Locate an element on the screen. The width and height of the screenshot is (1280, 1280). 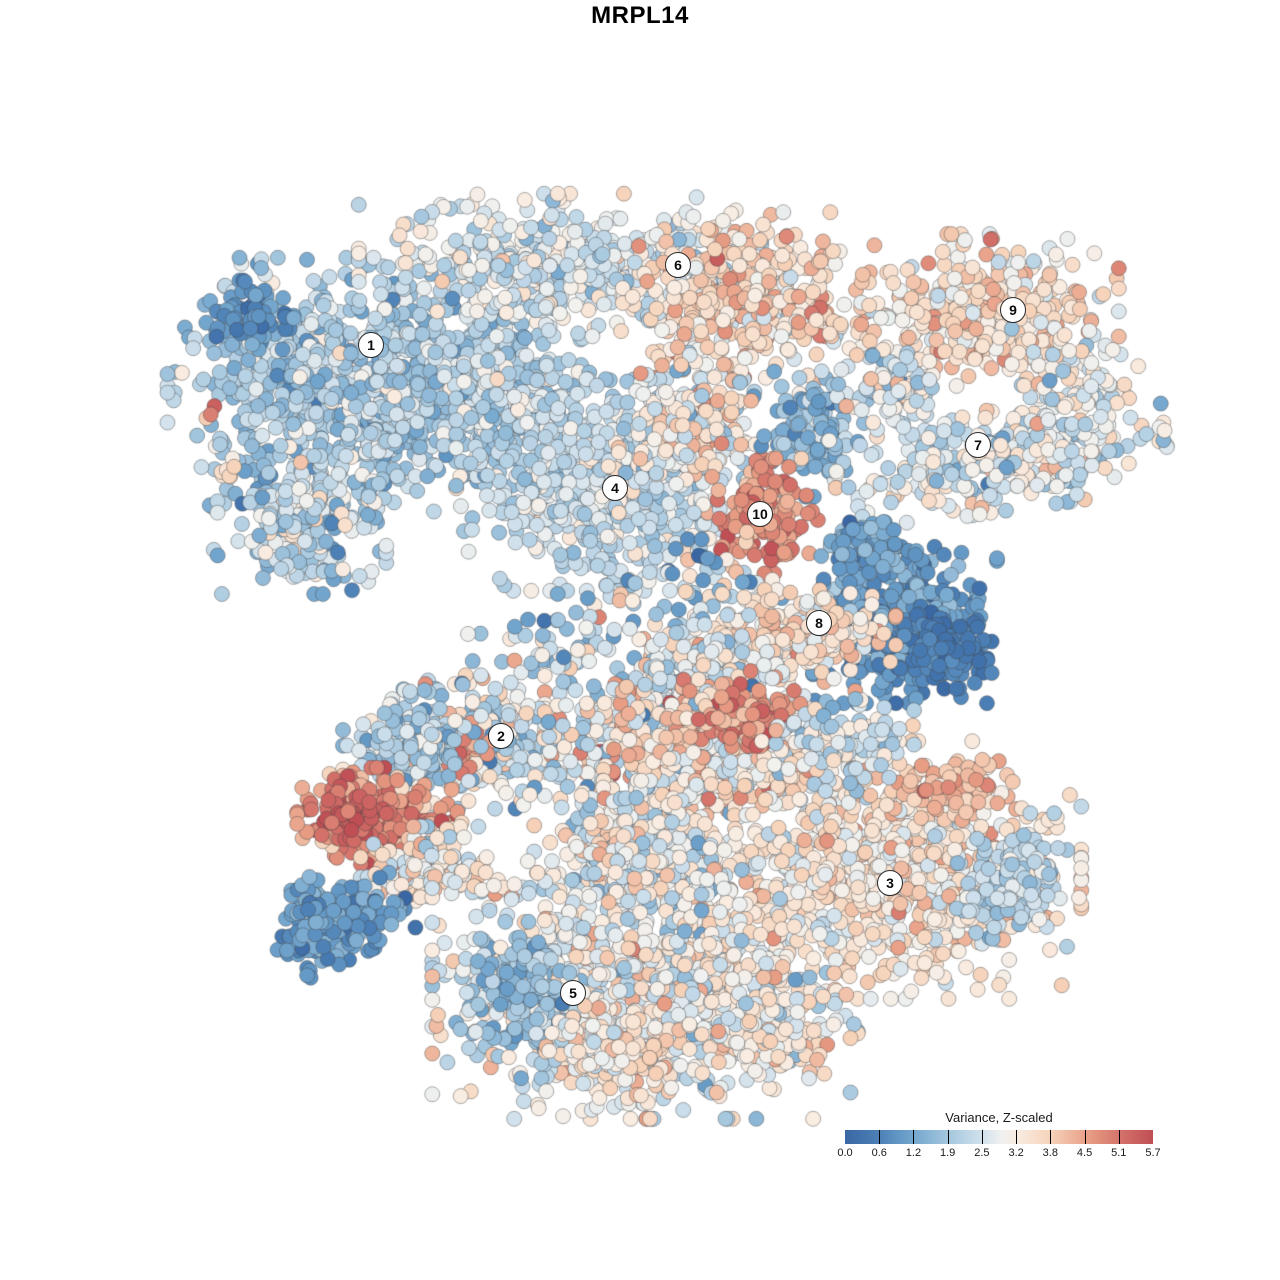
legend-tick-label: 0.0 is located at coordinates (845, 1153).